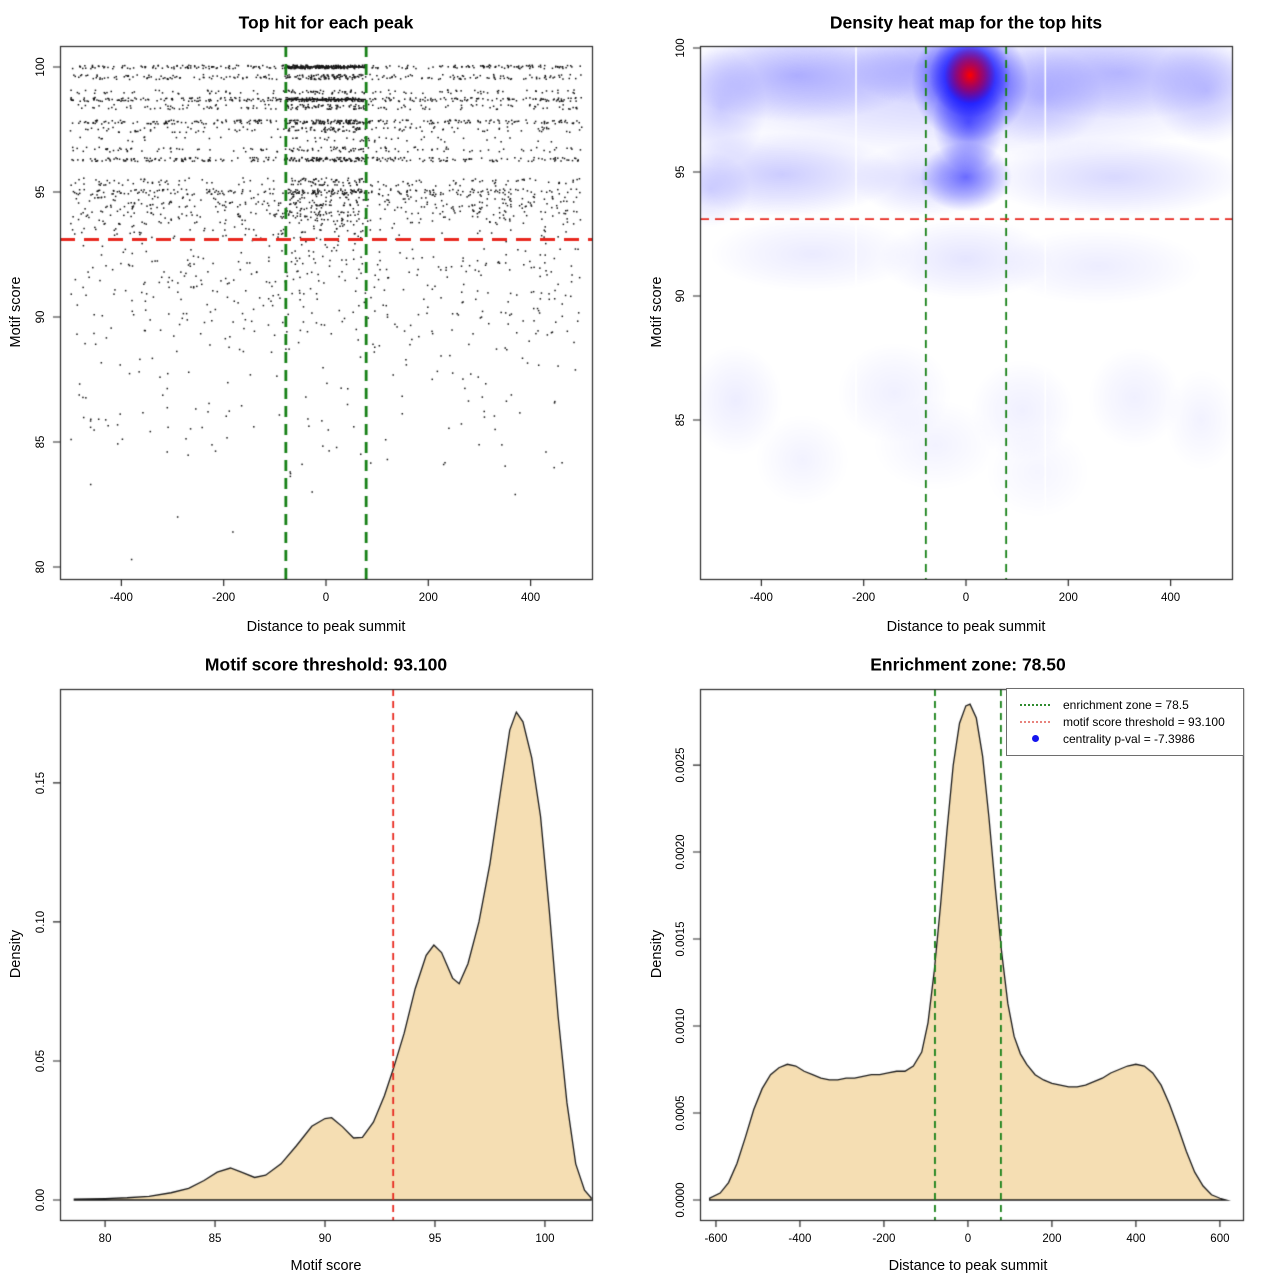  Describe the element at coordinates (681, 1113) in the screenshot. I see `y-tick-label: 0.0005` at that location.